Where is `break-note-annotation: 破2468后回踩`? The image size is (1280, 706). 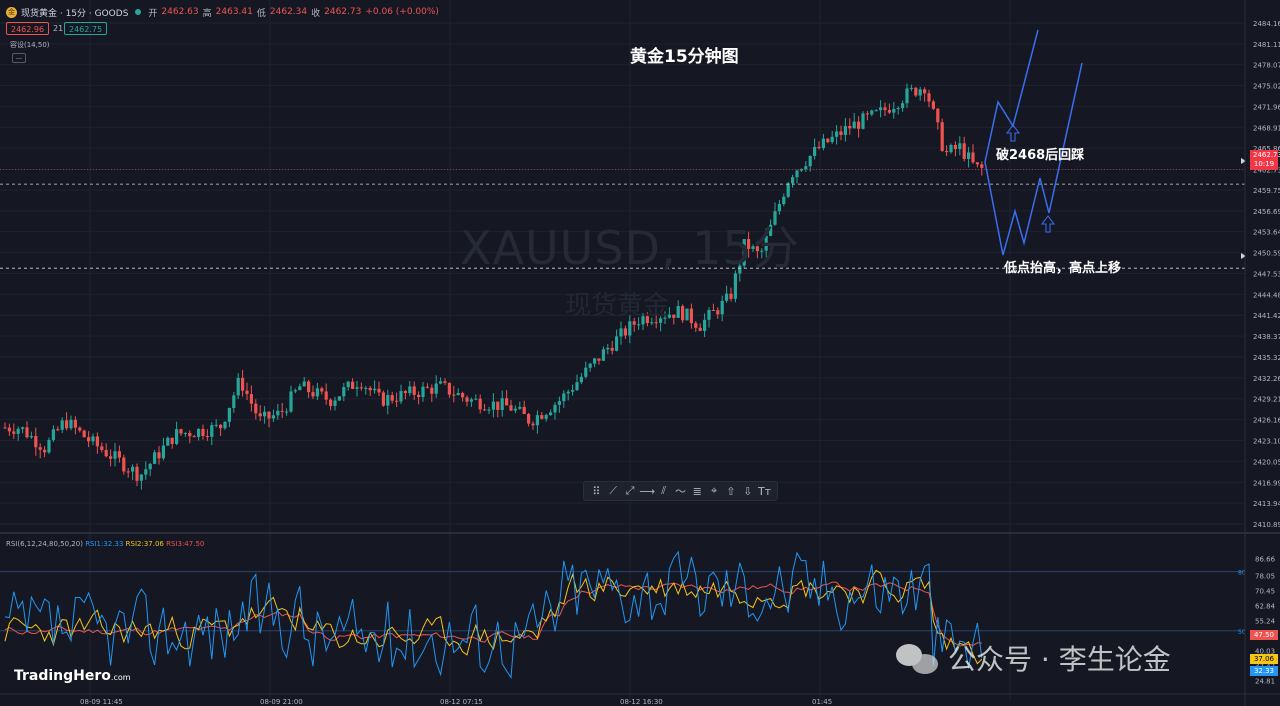 break-note-annotation: 破2468后回踩 is located at coordinates (1040, 155).